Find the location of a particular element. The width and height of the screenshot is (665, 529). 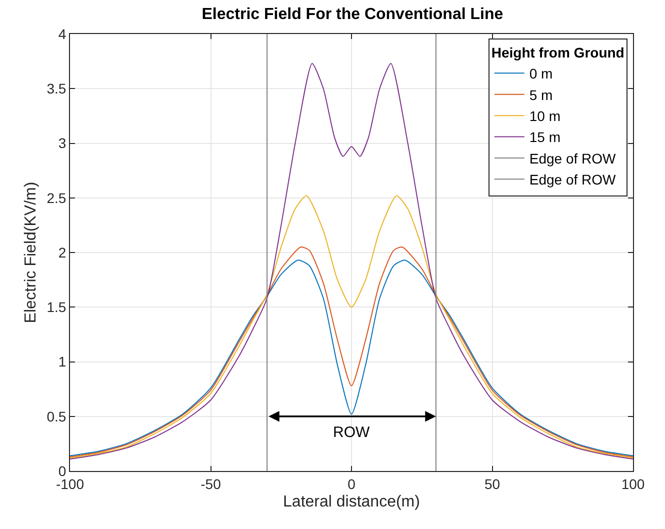

x-tick-label: -50 is located at coordinates (211, 484).